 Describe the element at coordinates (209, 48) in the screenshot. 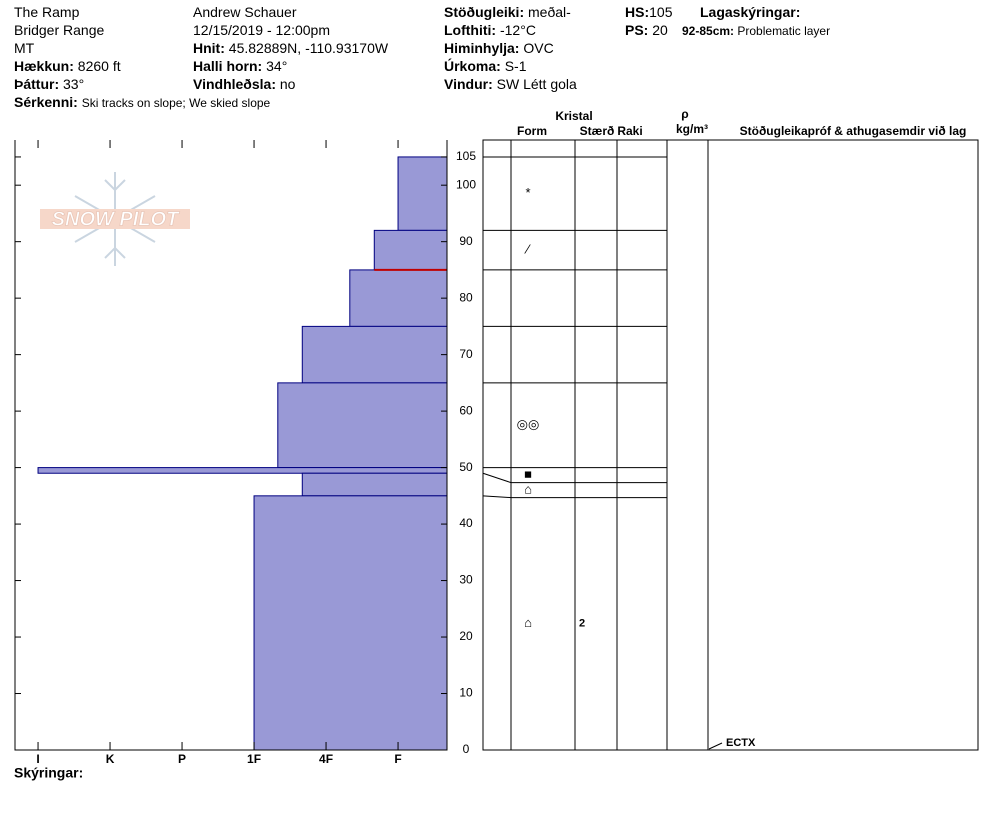

I see `label: Hnit:` at that location.